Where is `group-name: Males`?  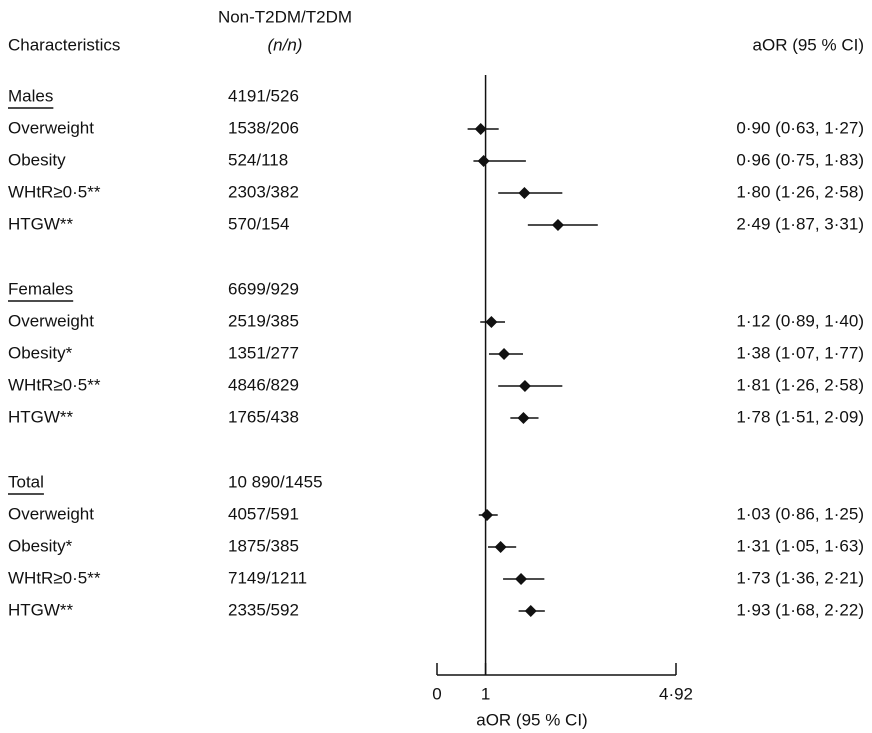
group-name: Males is located at coordinates (30, 95).